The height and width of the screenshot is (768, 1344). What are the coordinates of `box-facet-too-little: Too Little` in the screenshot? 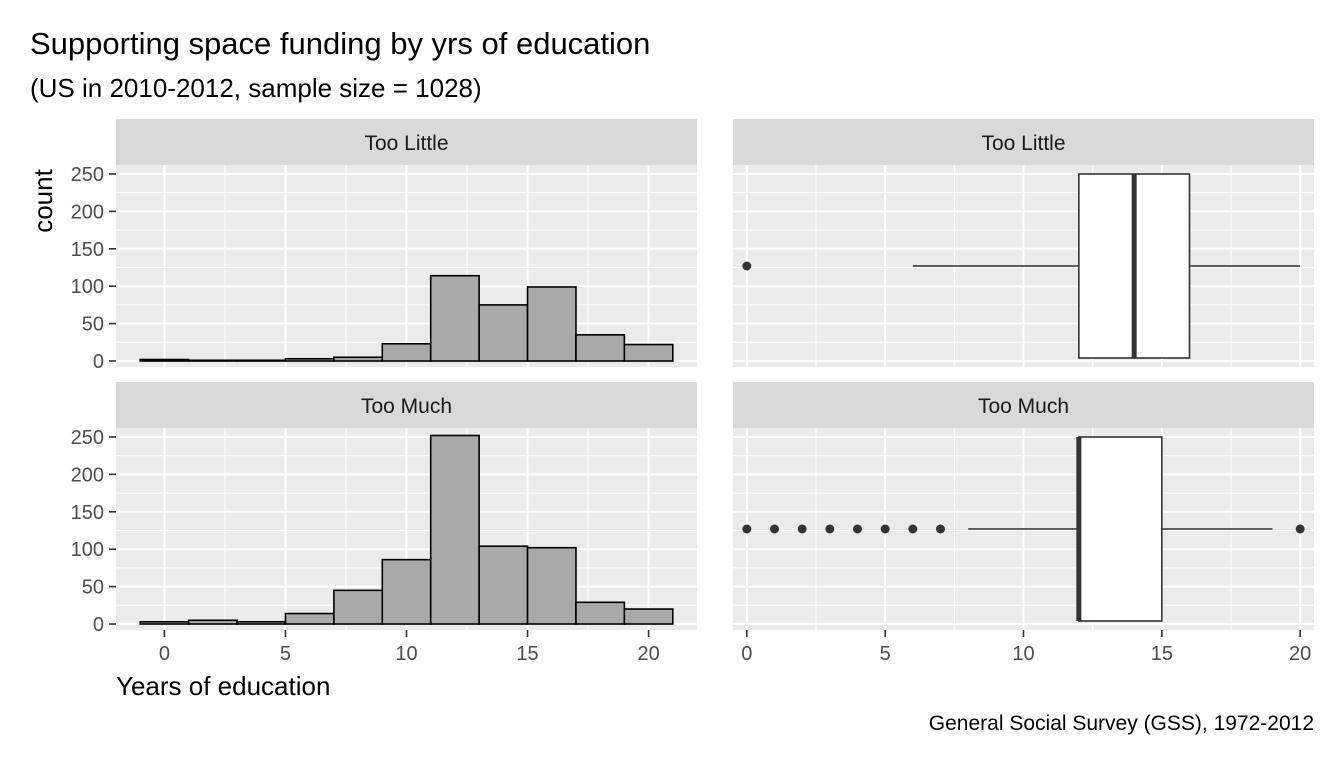 It's located at (1023, 243).